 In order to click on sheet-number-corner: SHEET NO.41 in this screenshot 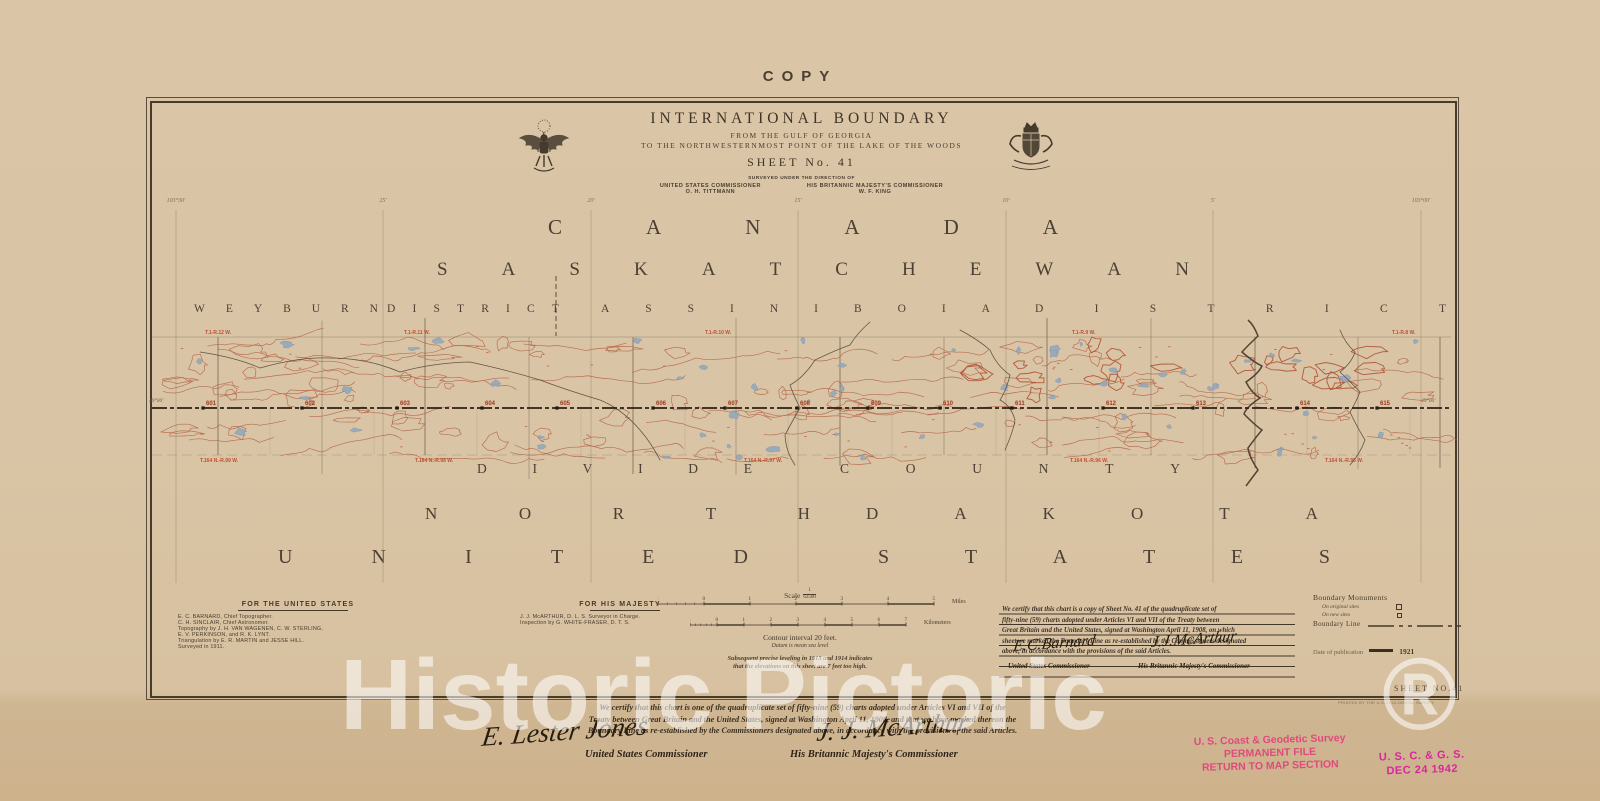, I will do `click(1429, 688)`.